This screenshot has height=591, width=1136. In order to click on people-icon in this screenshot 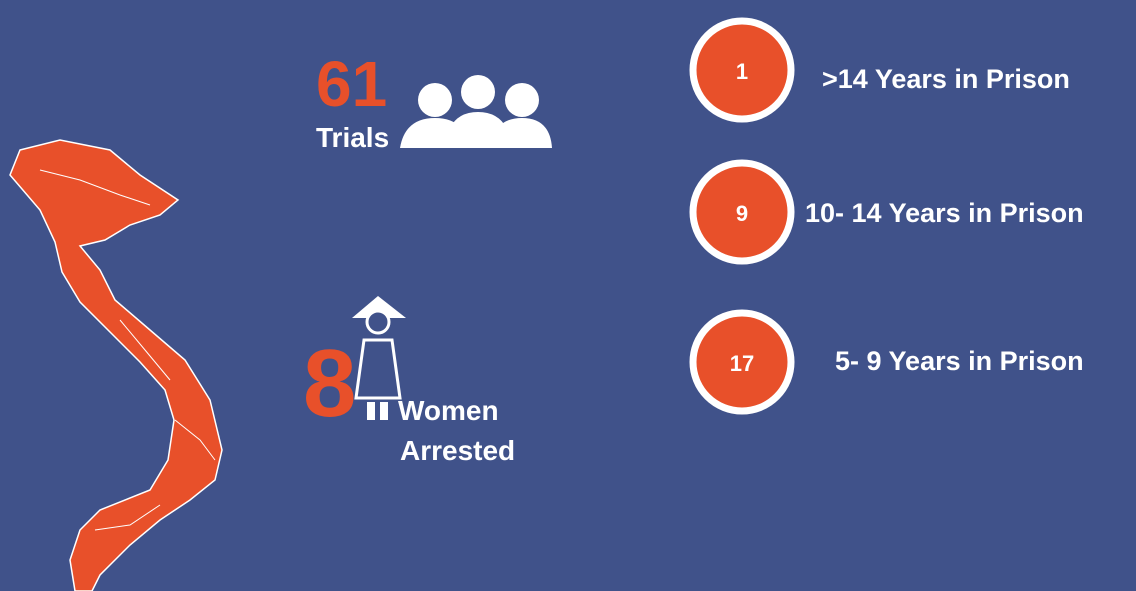, I will do `click(476, 111)`.